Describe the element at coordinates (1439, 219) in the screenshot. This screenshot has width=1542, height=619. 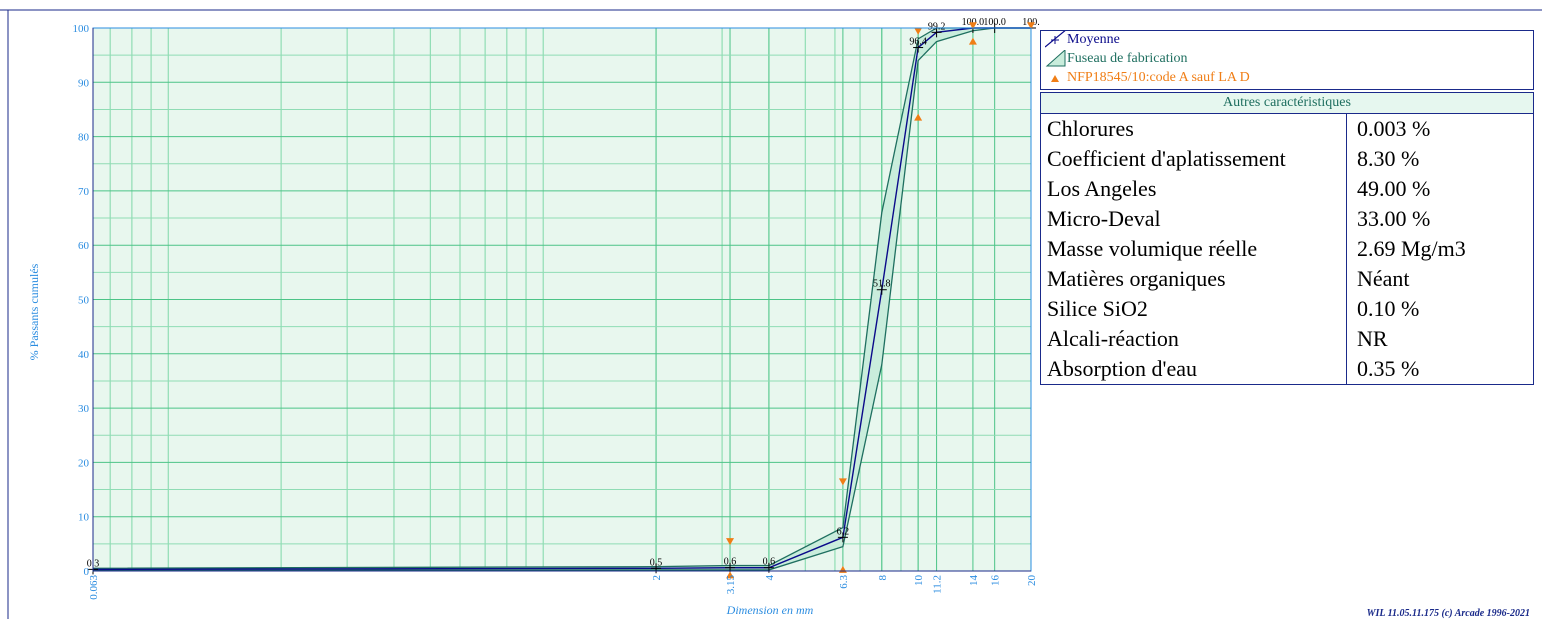
I see `property-value: 33.00 %` at that location.